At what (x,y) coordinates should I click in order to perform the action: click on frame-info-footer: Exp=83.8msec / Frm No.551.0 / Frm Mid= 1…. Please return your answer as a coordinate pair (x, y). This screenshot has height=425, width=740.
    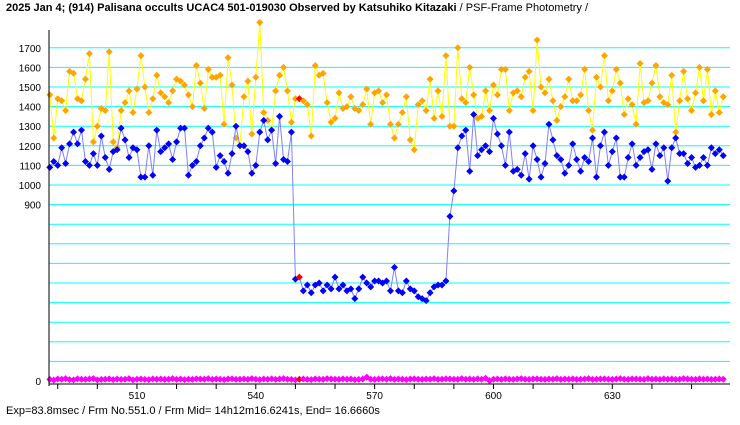
    Looking at the image, I should click on (193, 411).